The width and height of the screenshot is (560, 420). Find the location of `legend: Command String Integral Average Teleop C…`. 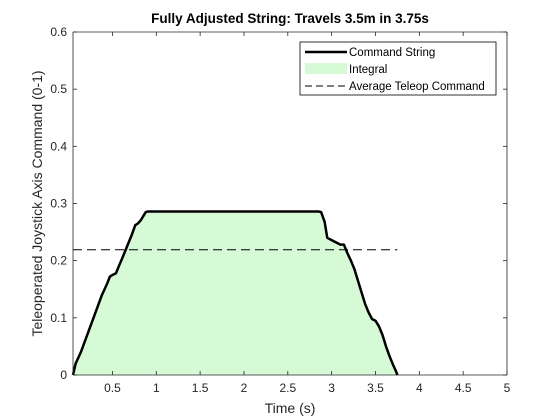

legend: Command String Integral Average Teleop C… is located at coordinates (398, 68).